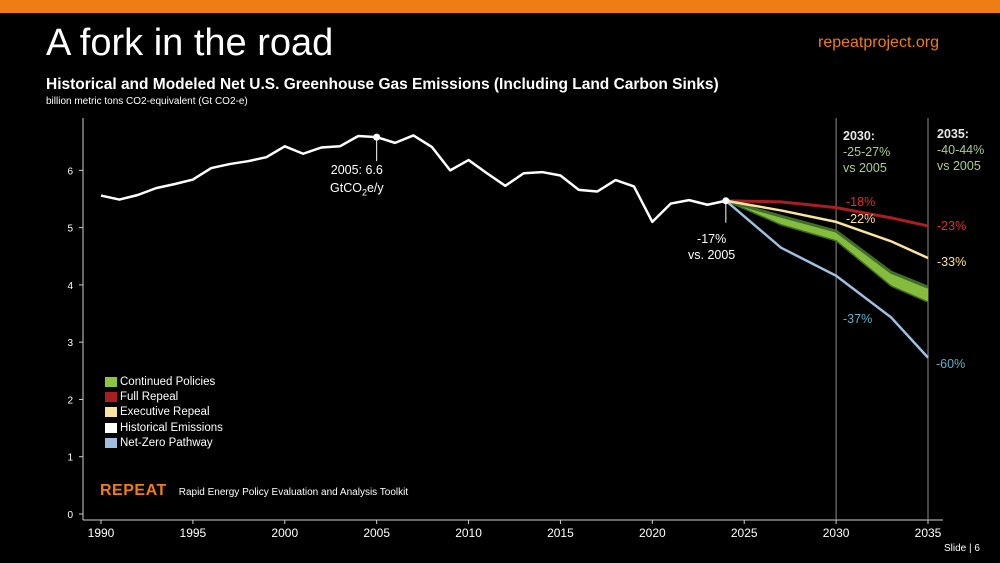 The height and width of the screenshot is (563, 1000). I want to click on legend-item-exec-repeal: Executive Repeal, so click(164, 412).